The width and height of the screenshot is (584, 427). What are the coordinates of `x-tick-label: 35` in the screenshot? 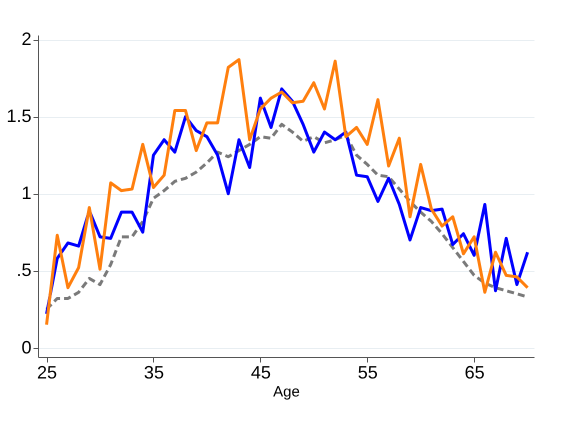 It's located at (154, 372).